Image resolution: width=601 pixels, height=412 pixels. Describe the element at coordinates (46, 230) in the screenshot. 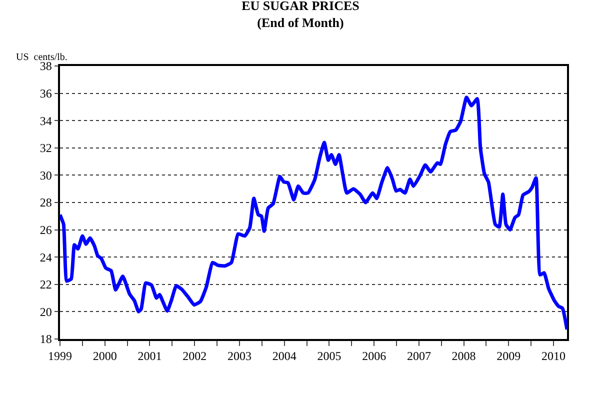

I see `y-tick-label: 26` at that location.